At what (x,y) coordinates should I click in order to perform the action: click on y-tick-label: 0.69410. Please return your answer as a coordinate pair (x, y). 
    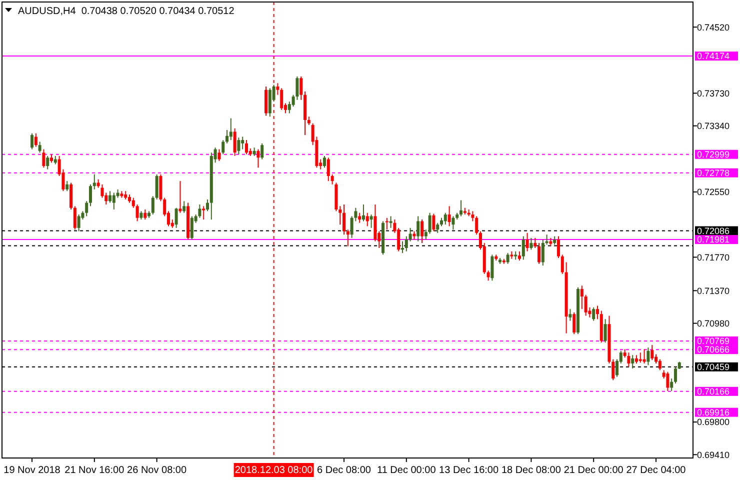
    Looking at the image, I should click on (713, 455).